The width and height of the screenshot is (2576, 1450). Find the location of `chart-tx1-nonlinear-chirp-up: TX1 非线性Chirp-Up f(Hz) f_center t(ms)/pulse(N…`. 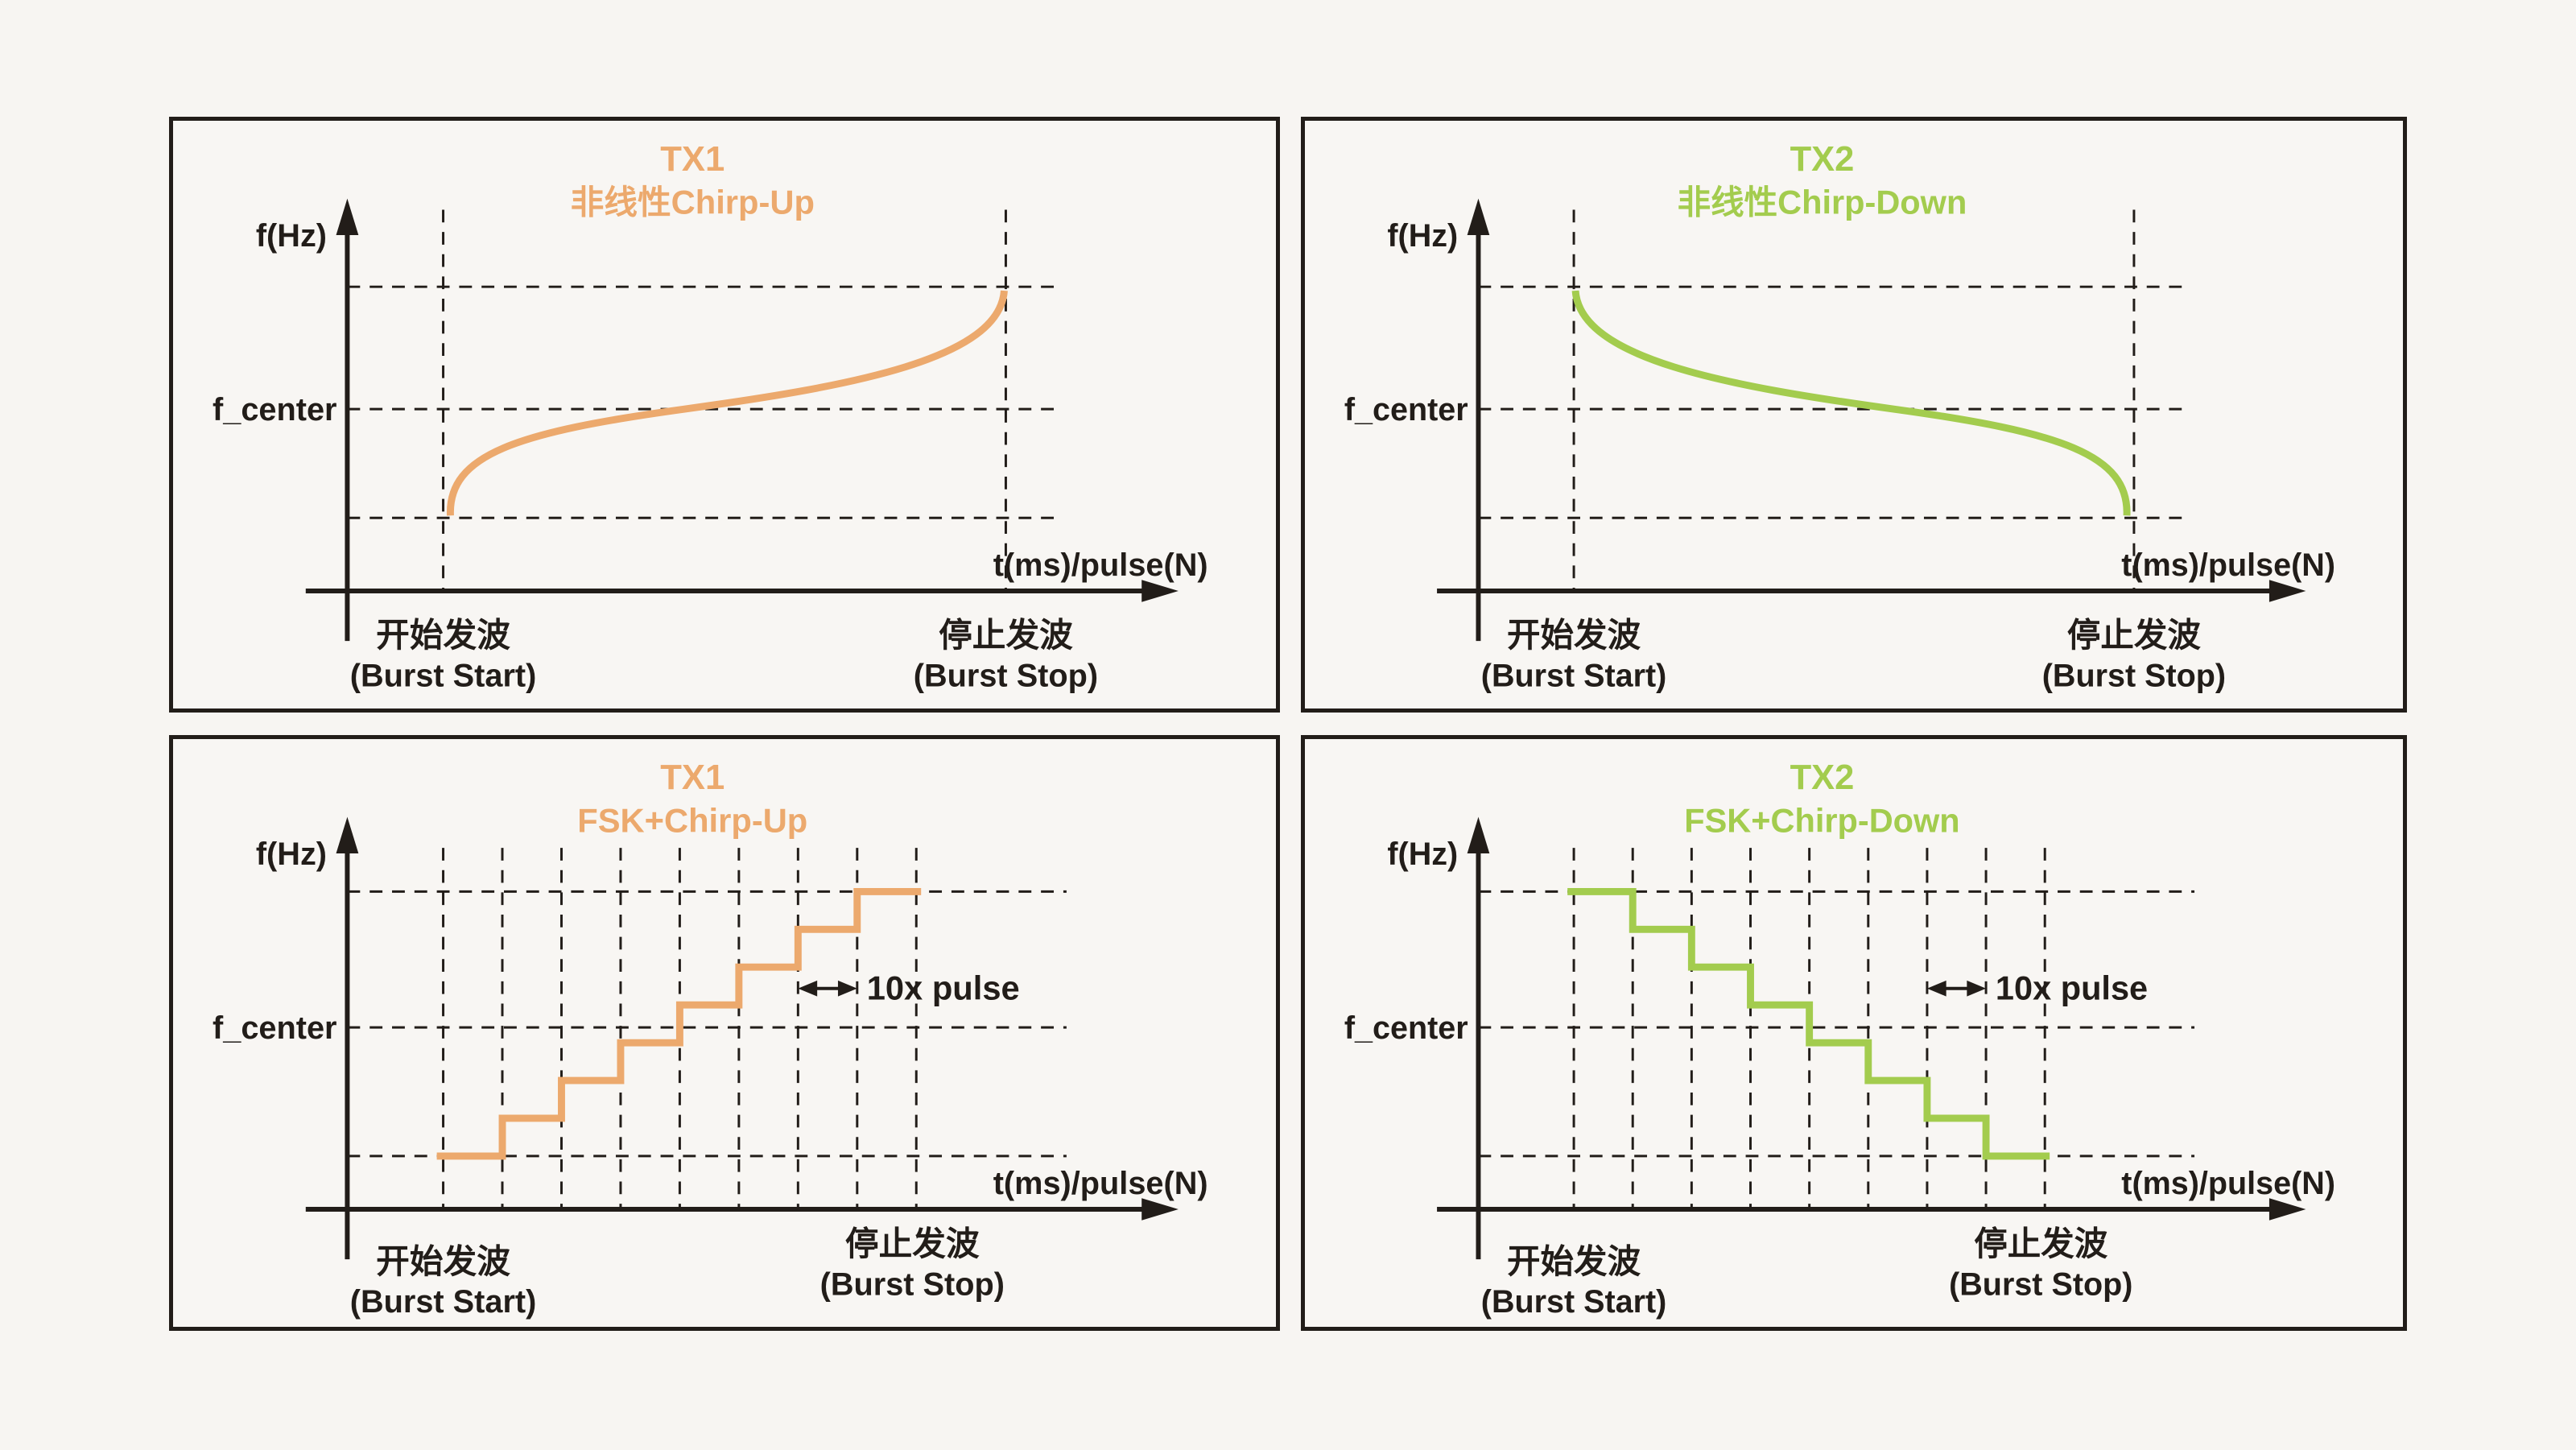

chart-tx1-nonlinear-chirp-up: TX1 非线性Chirp-Up f(Hz) f_center t(ms)/pulse(N… is located at coordinates (710, 416).